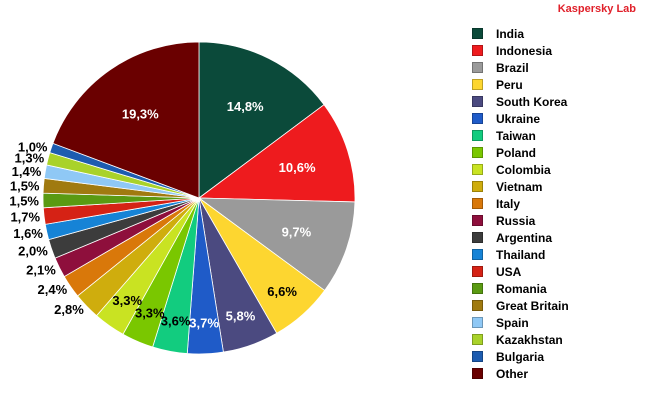 This screenshot has height=400, width=650. What do you see at coordinates (596, 9) in the screenshot?
I see `brand-logo-text: Kaspersky Lab` at bounding box center [596, 9].